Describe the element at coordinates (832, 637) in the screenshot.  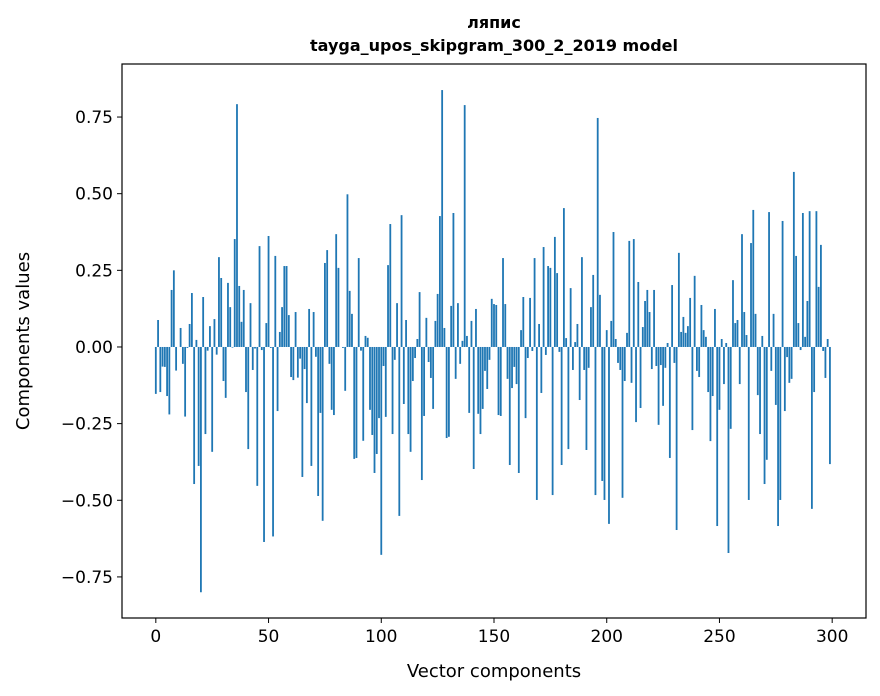
I see `x-tick-label: 300` at that location.